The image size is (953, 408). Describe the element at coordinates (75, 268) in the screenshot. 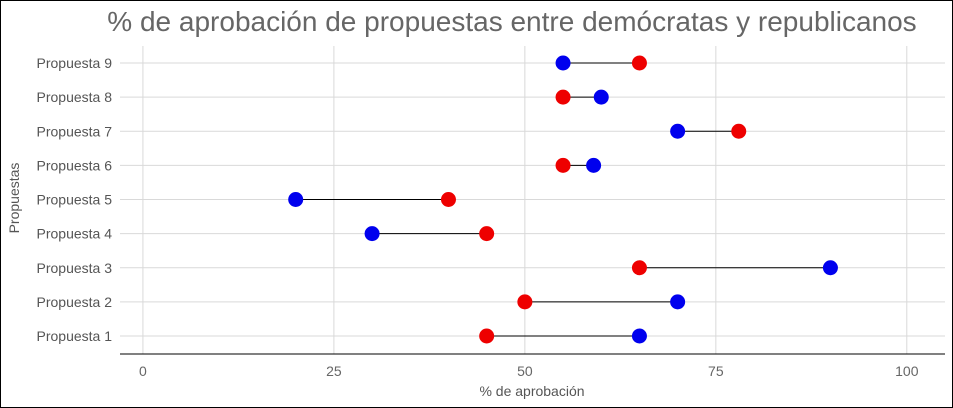

I see `y-tick-label-3: Propuesta 3` at that location.